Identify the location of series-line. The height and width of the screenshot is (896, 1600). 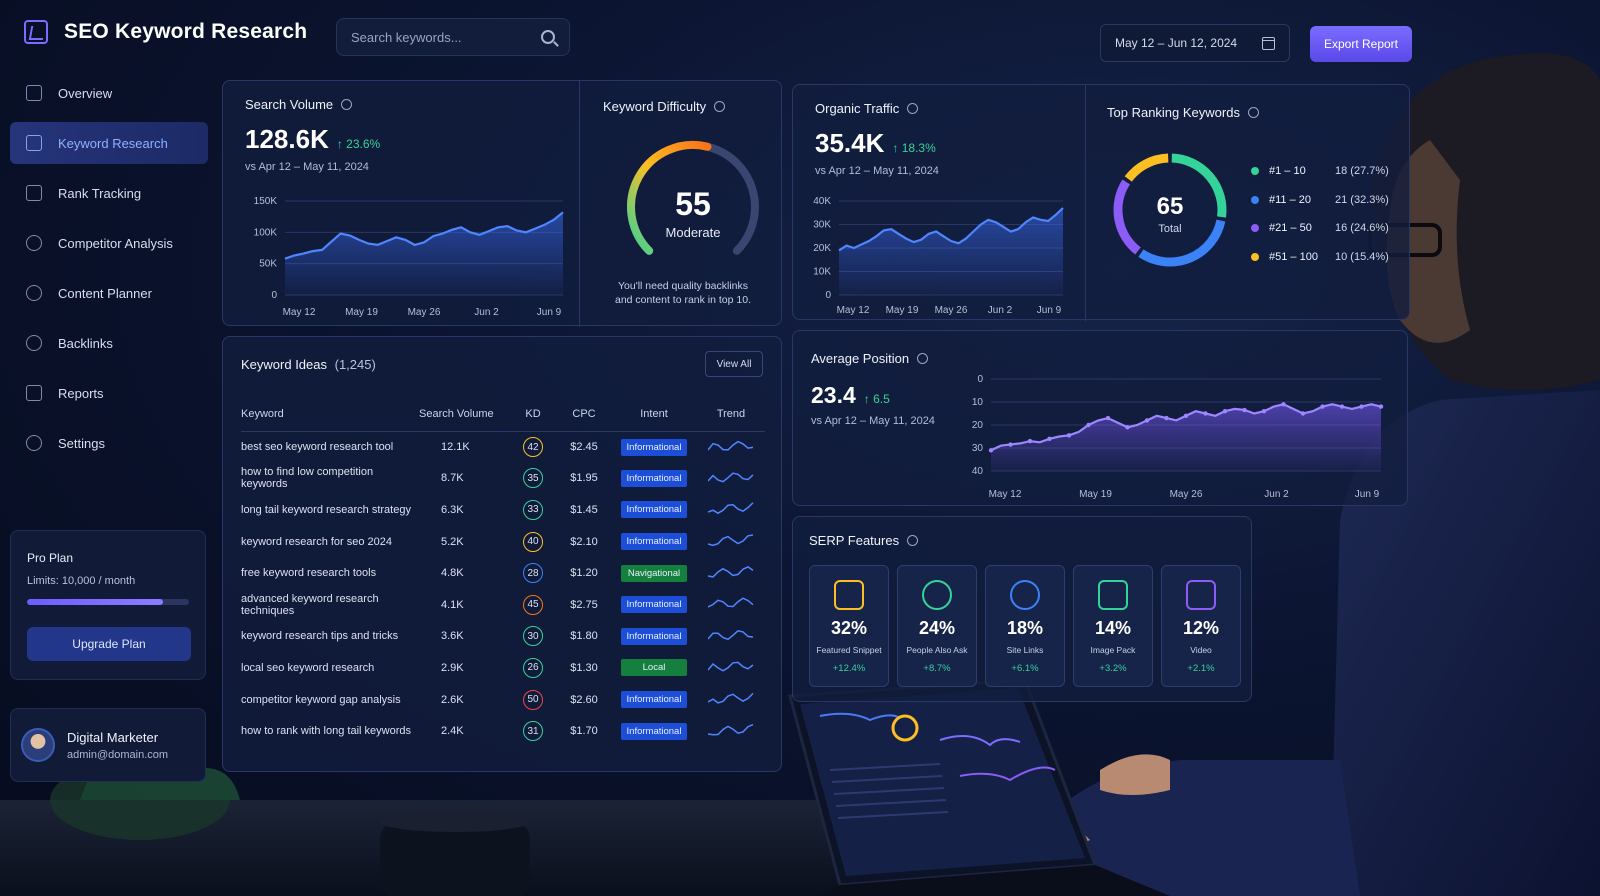
(951, 229).